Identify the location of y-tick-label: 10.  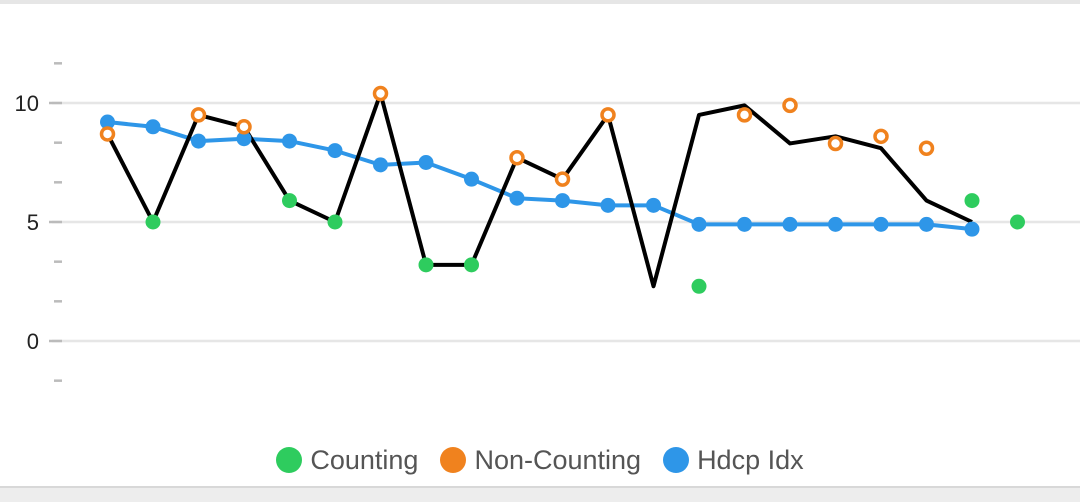
(27, 103).